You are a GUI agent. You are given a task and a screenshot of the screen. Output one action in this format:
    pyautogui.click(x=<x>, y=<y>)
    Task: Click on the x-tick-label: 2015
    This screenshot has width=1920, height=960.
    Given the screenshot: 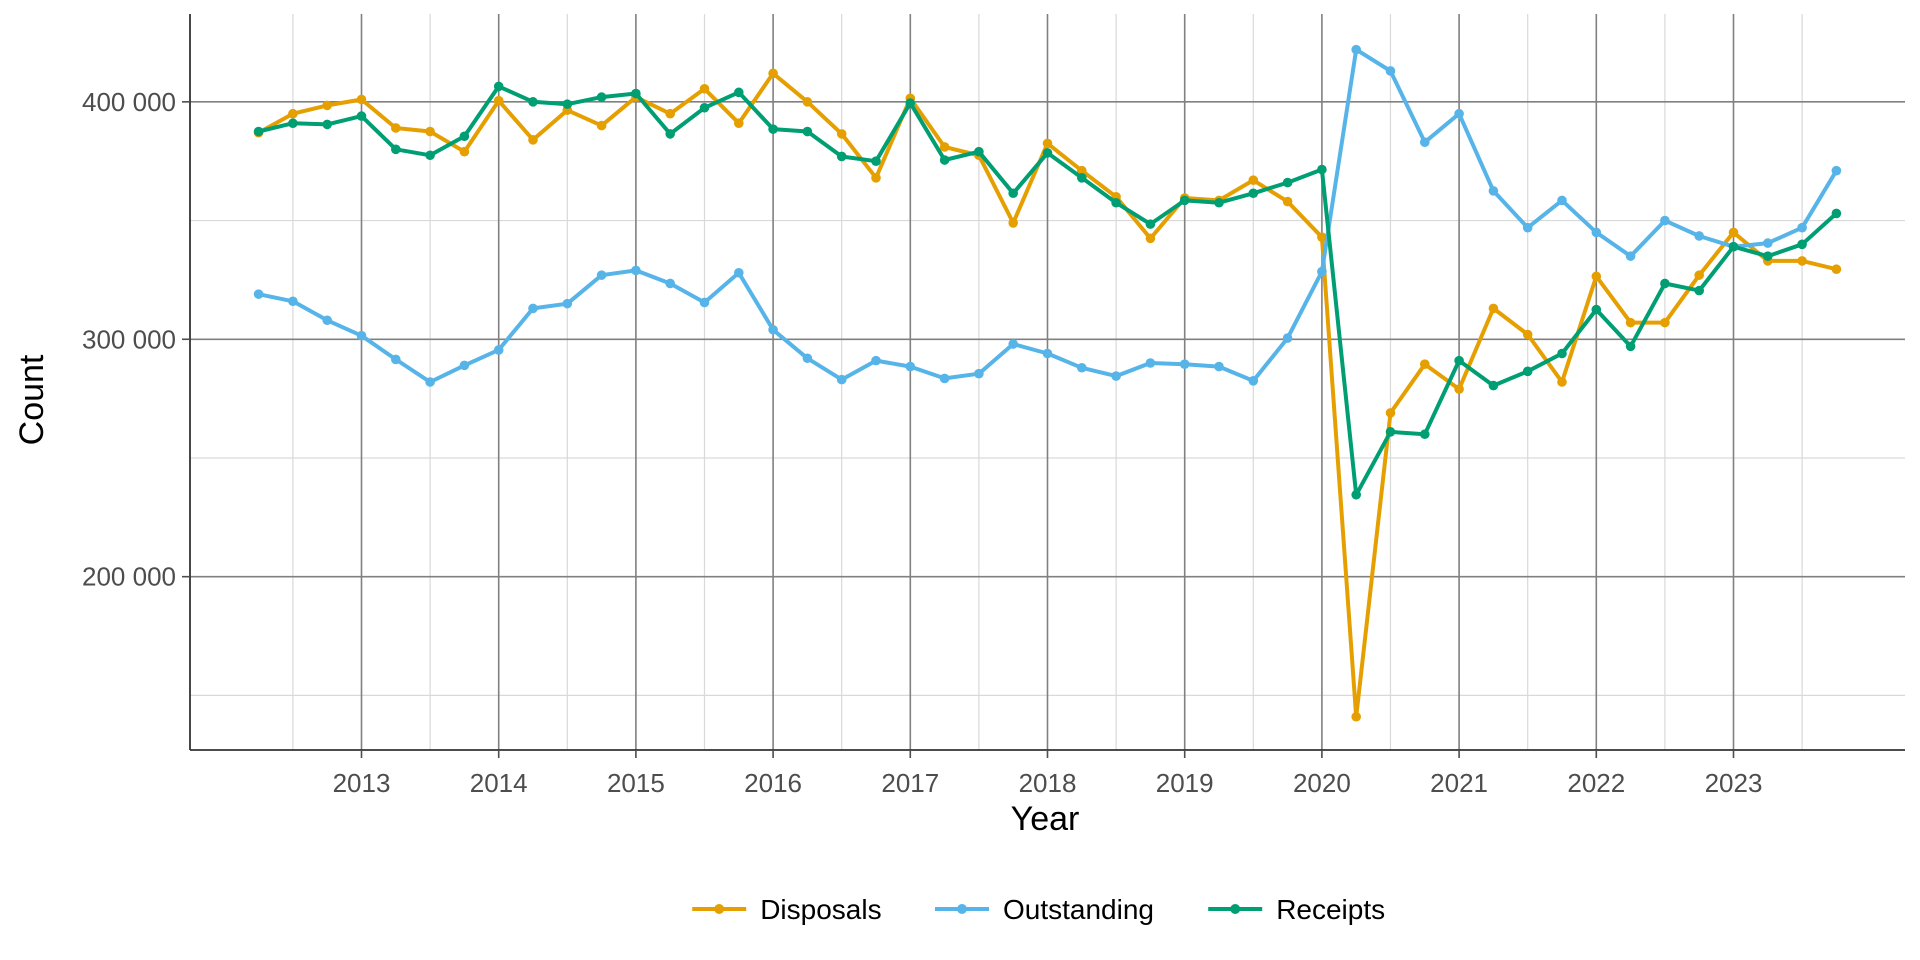 What is the action you would take?
    pyautogui.click(x=636, y=783)
    